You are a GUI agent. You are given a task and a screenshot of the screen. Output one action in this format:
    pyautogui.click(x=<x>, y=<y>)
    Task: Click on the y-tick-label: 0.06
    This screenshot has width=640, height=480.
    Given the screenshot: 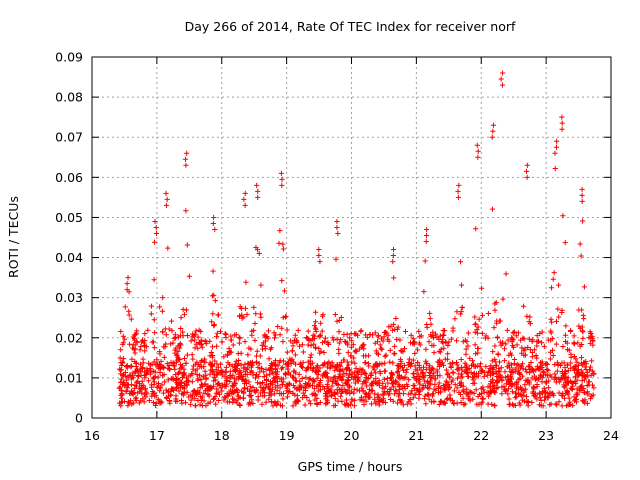 What is the action you would take?
    pyautogui.click(x=69, y=177)
    